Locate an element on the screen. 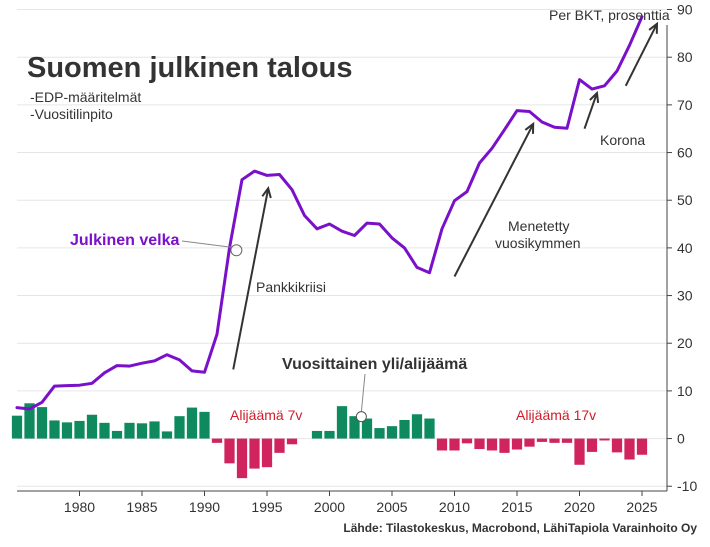 This screenshot has width=710, height=547. x-tick-label: 2025 is located at coordinates (641, 507).